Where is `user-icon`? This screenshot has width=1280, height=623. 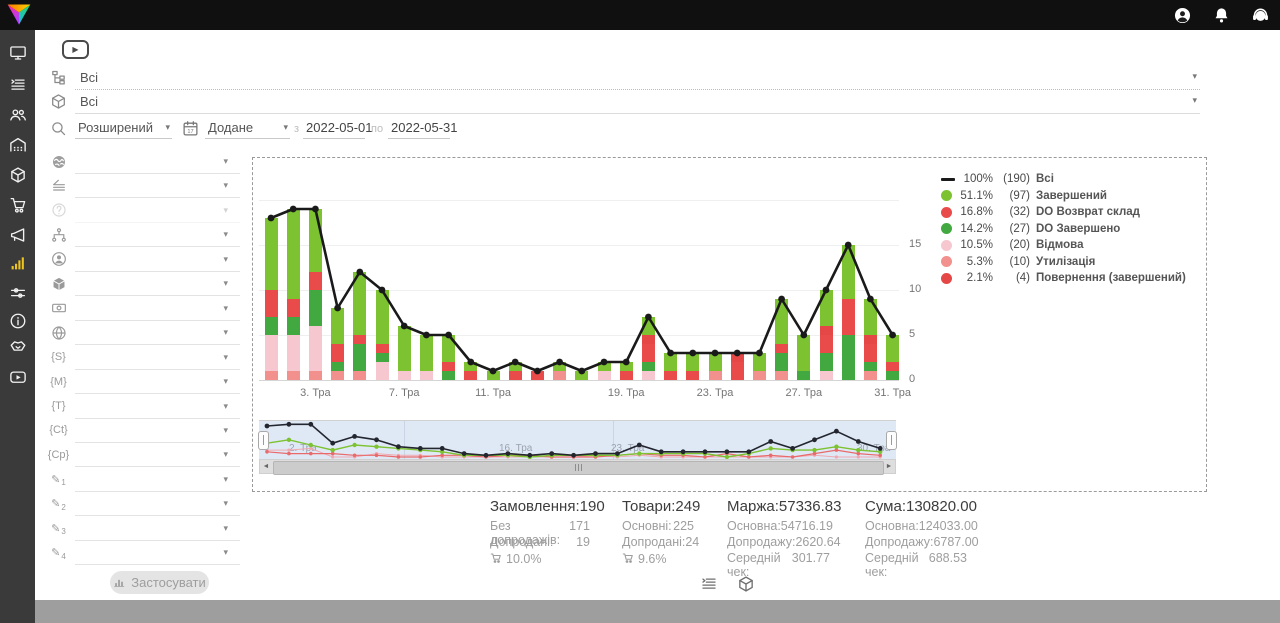
user-icon is located at coordinates (1182, 15).